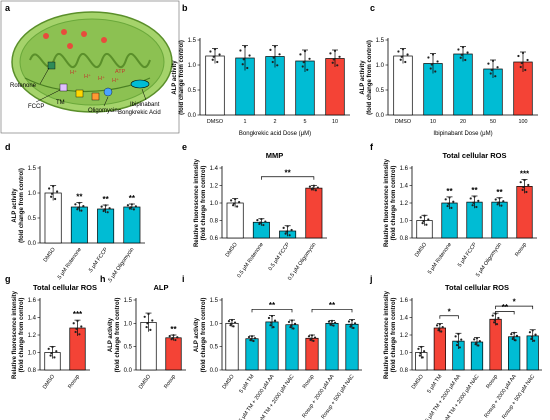 The height and width of the screenshot is (420, 550). I want to click on category-label: 10, so click(433, 122).